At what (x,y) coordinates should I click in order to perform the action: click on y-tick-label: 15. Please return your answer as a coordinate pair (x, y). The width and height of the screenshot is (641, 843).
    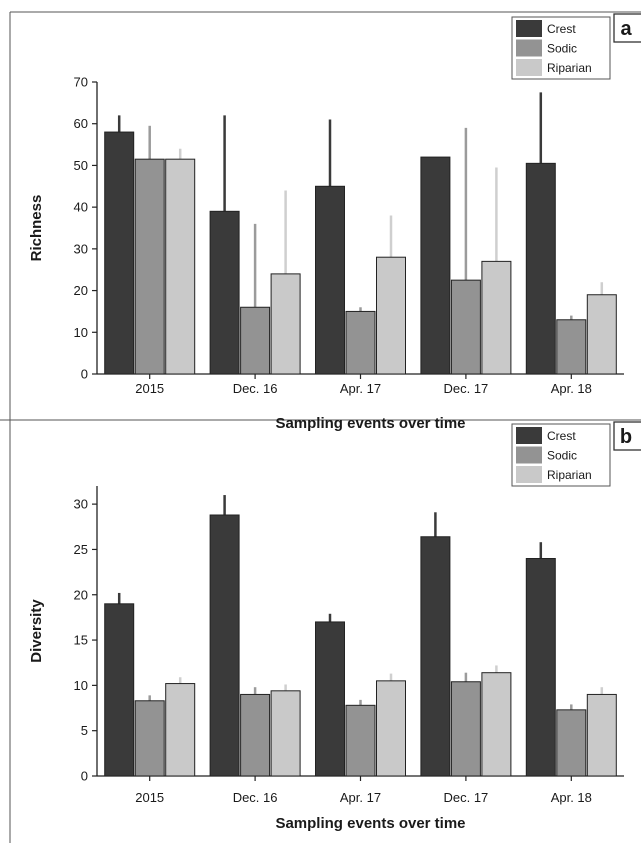
    Looking at the image, I should click on (81, 640).